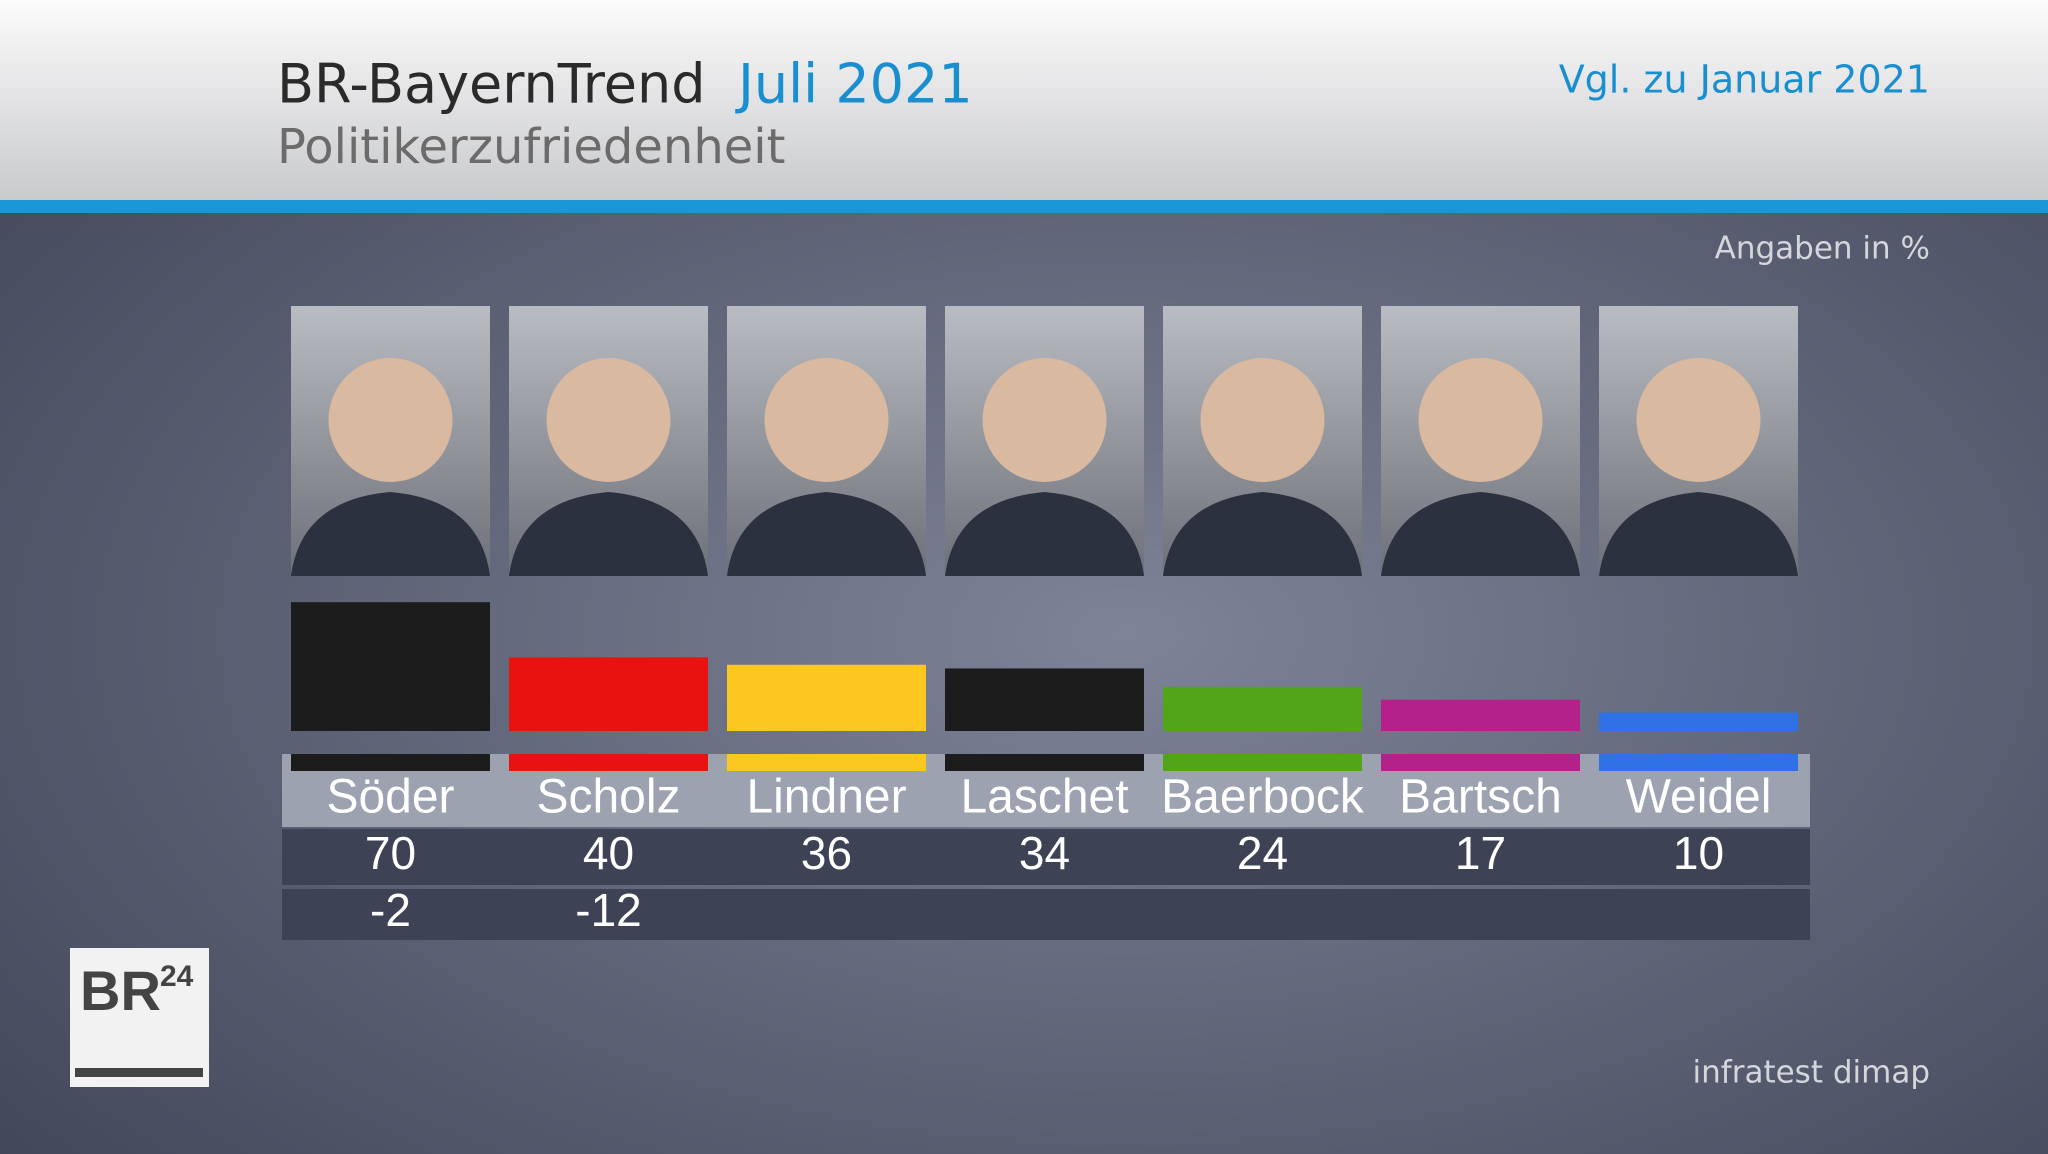 This screenshot has height=1154, width=2048. Describe the element at coordinates (826, 797) in the screenshot. I see `category-label: Lindner` at that location.